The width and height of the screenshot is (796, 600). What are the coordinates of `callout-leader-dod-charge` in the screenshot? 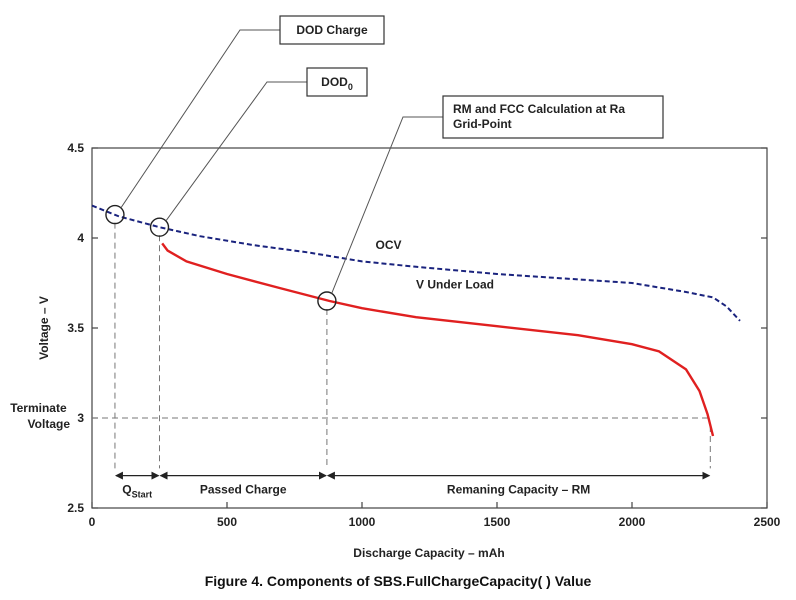 It's located at (200, 119).